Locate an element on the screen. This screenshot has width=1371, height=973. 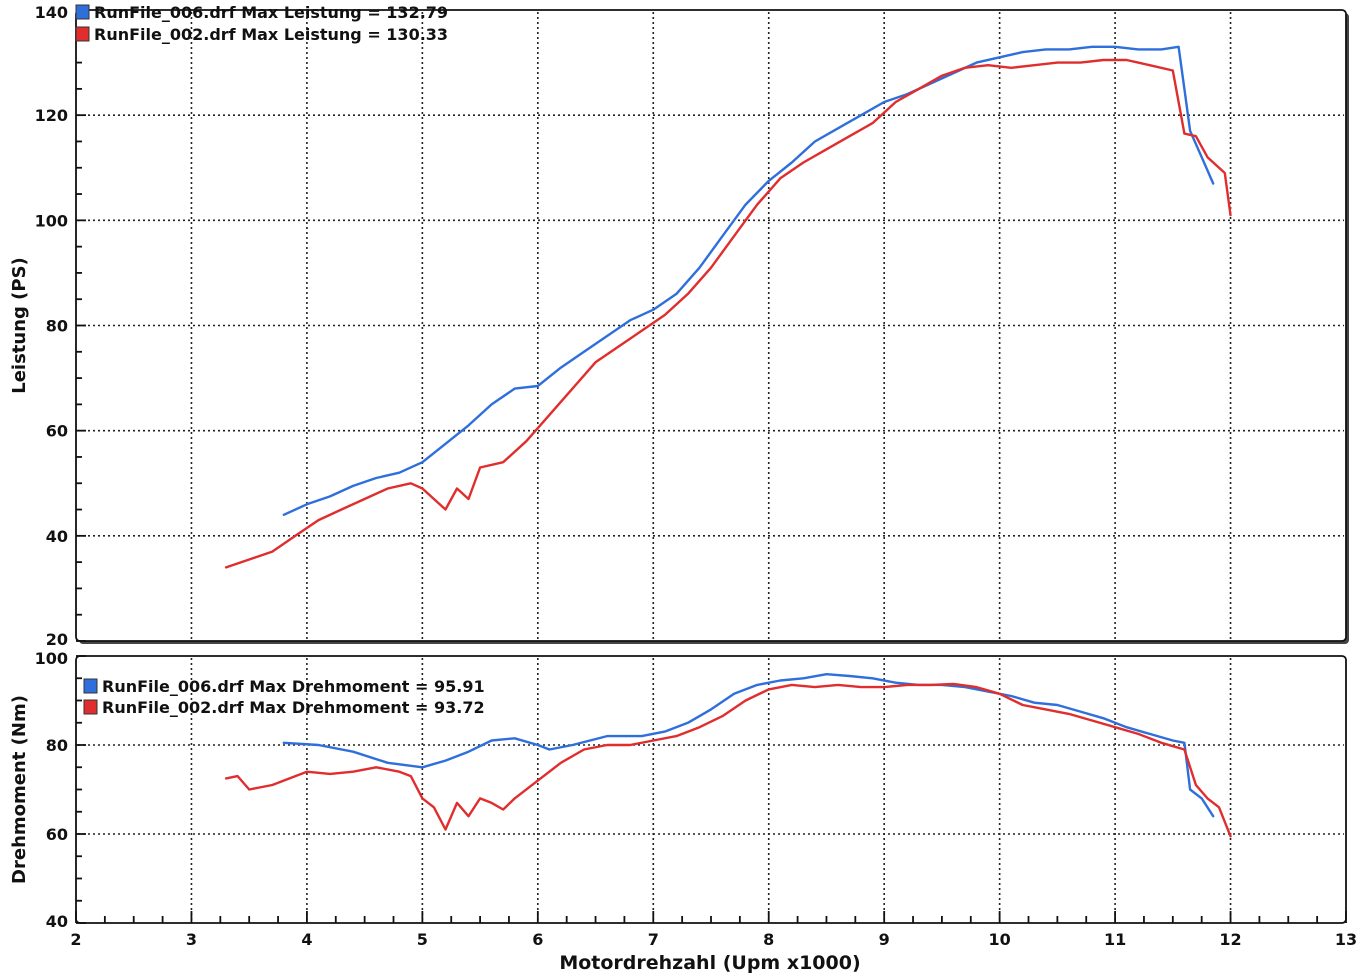
x-axis-title: Motordrehzahl (Upm x1000) is located at coordinates (709, 962).